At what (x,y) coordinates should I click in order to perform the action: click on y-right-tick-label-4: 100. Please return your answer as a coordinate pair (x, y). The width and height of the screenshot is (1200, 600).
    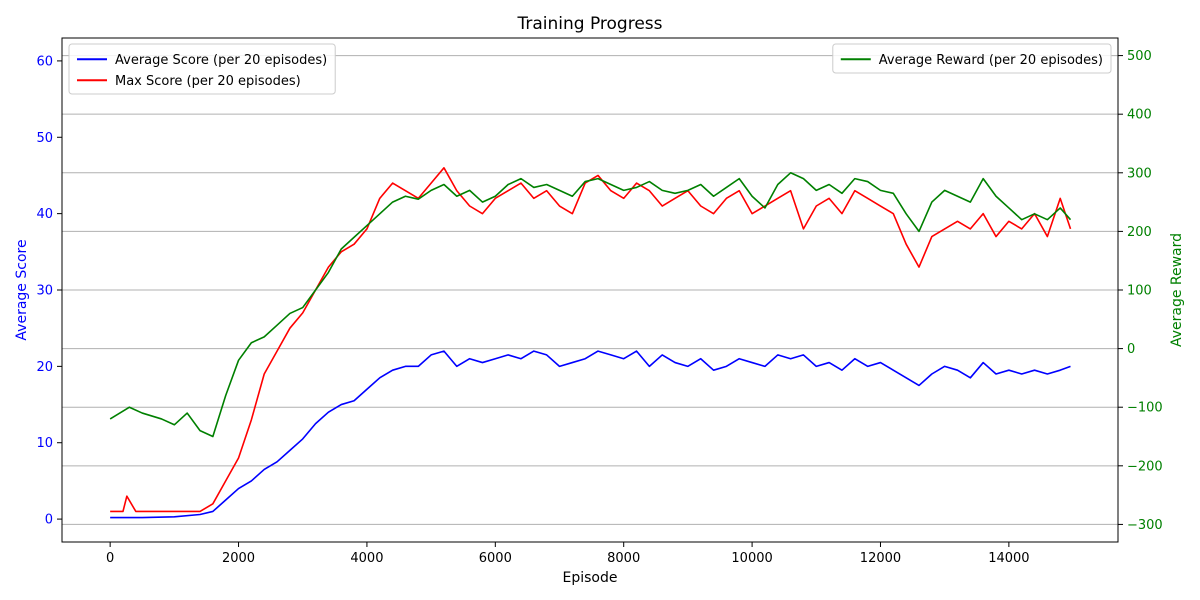
    Looking at the image, I should click on (1139, 291).